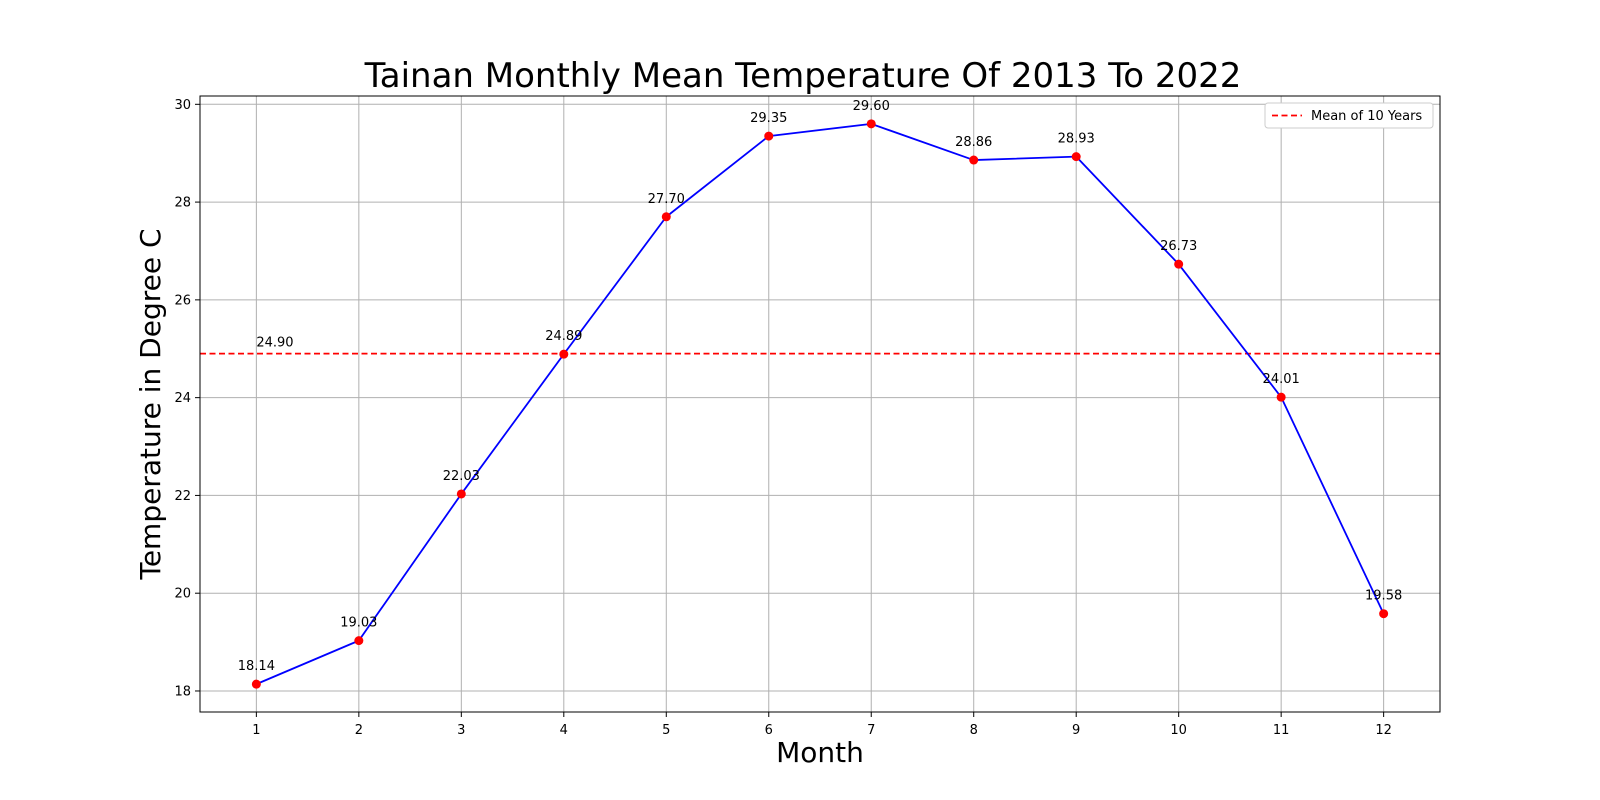 This screenshot has width=1600, height=800. What do you see at coordinates (150, 404) in the screenshot?
I see `y-axis-label: Temperature in Degree C` at bounding box center [150, 404].